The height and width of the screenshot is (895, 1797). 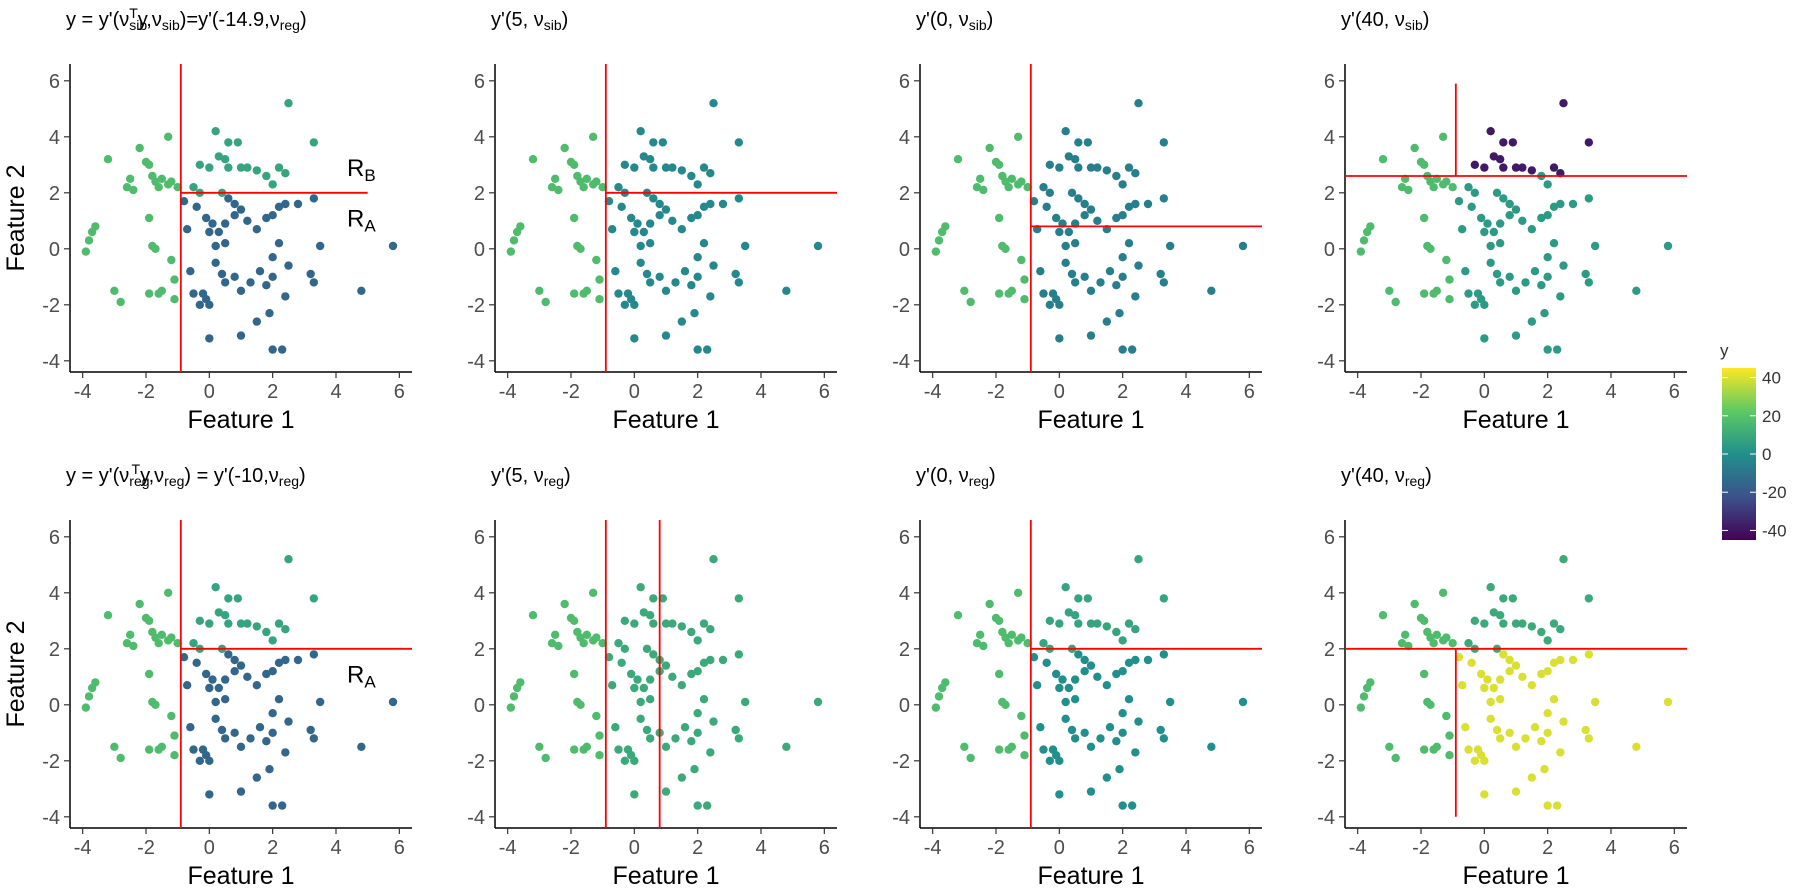 What do you see at coordinates (508, 848) in the screenshot?
I see `x-tick-label: -4` at bounding box center [508, 848].